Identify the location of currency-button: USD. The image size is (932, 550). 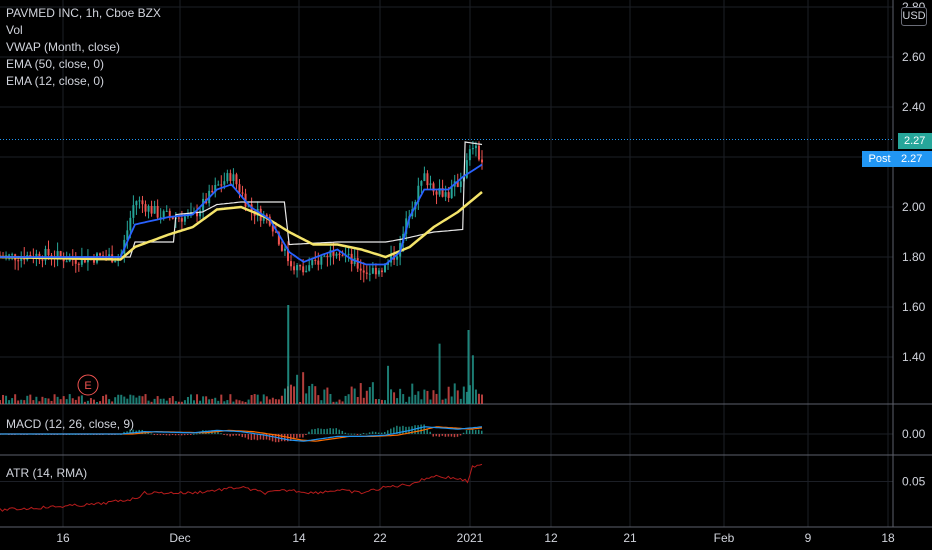
(914, 16).